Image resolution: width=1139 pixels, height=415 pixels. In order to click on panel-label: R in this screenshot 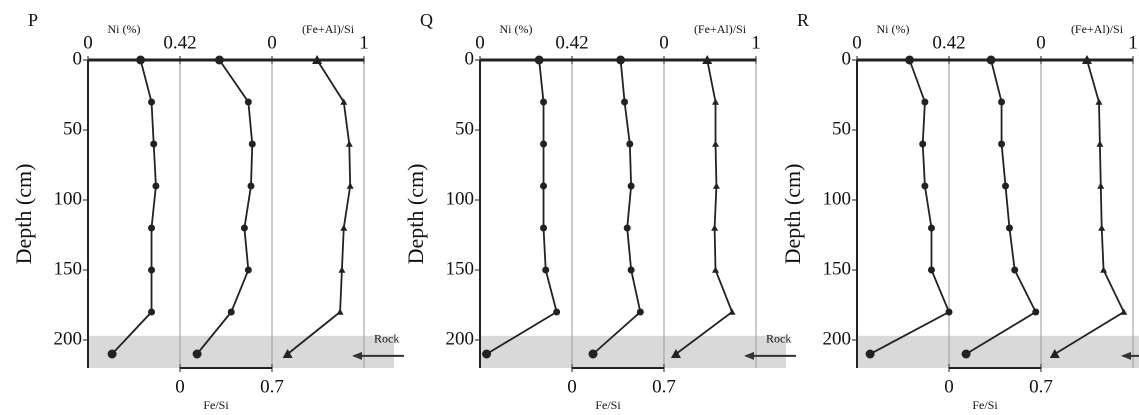, I will do `click(803, 20)`.